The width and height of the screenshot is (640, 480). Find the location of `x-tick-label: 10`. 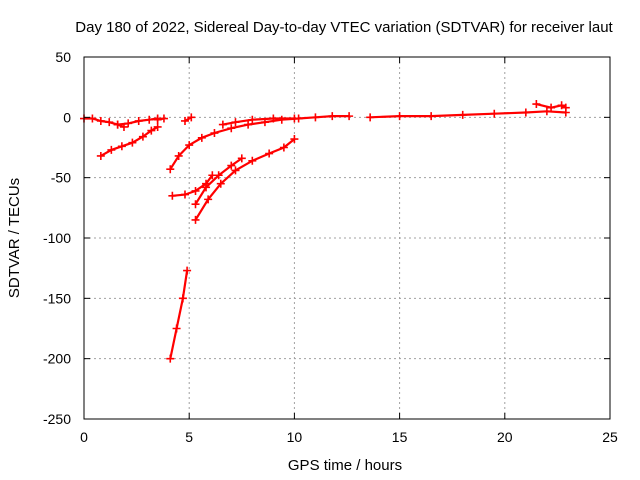

x-tick-label: 10 is located at coordinates (295, 437).